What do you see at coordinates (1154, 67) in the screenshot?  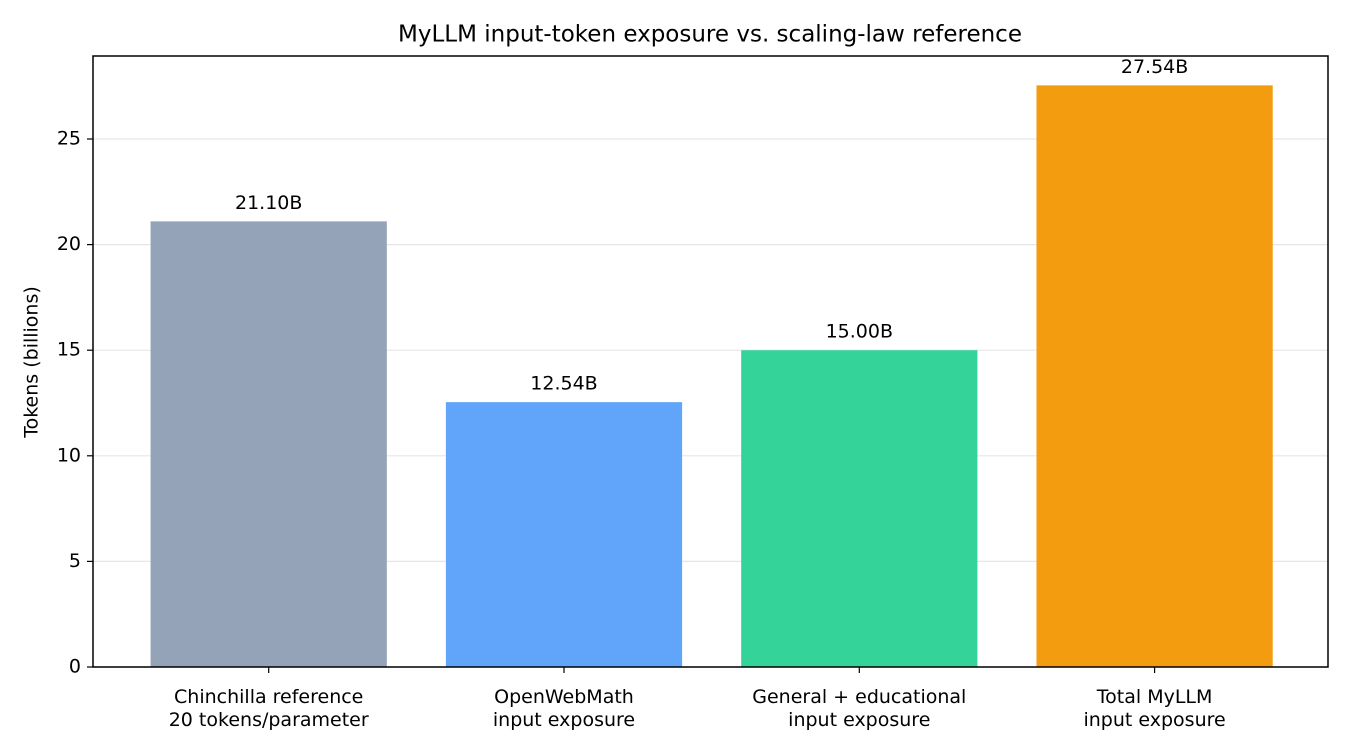 I see `value-label: 27.54B` at bounding box center [1154, 67].